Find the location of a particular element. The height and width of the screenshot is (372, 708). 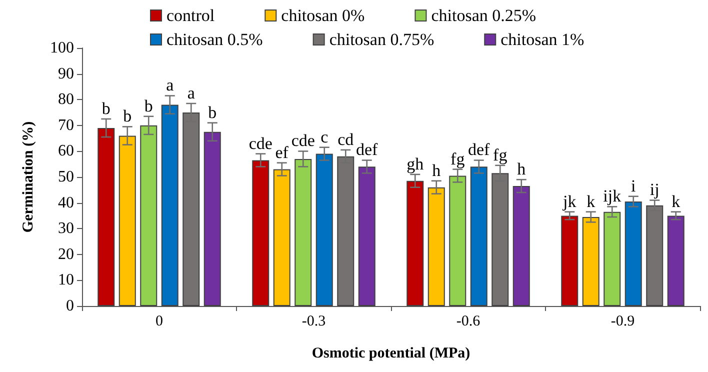

x-tick-label: -0.9 is located at coordinates (622, 322).